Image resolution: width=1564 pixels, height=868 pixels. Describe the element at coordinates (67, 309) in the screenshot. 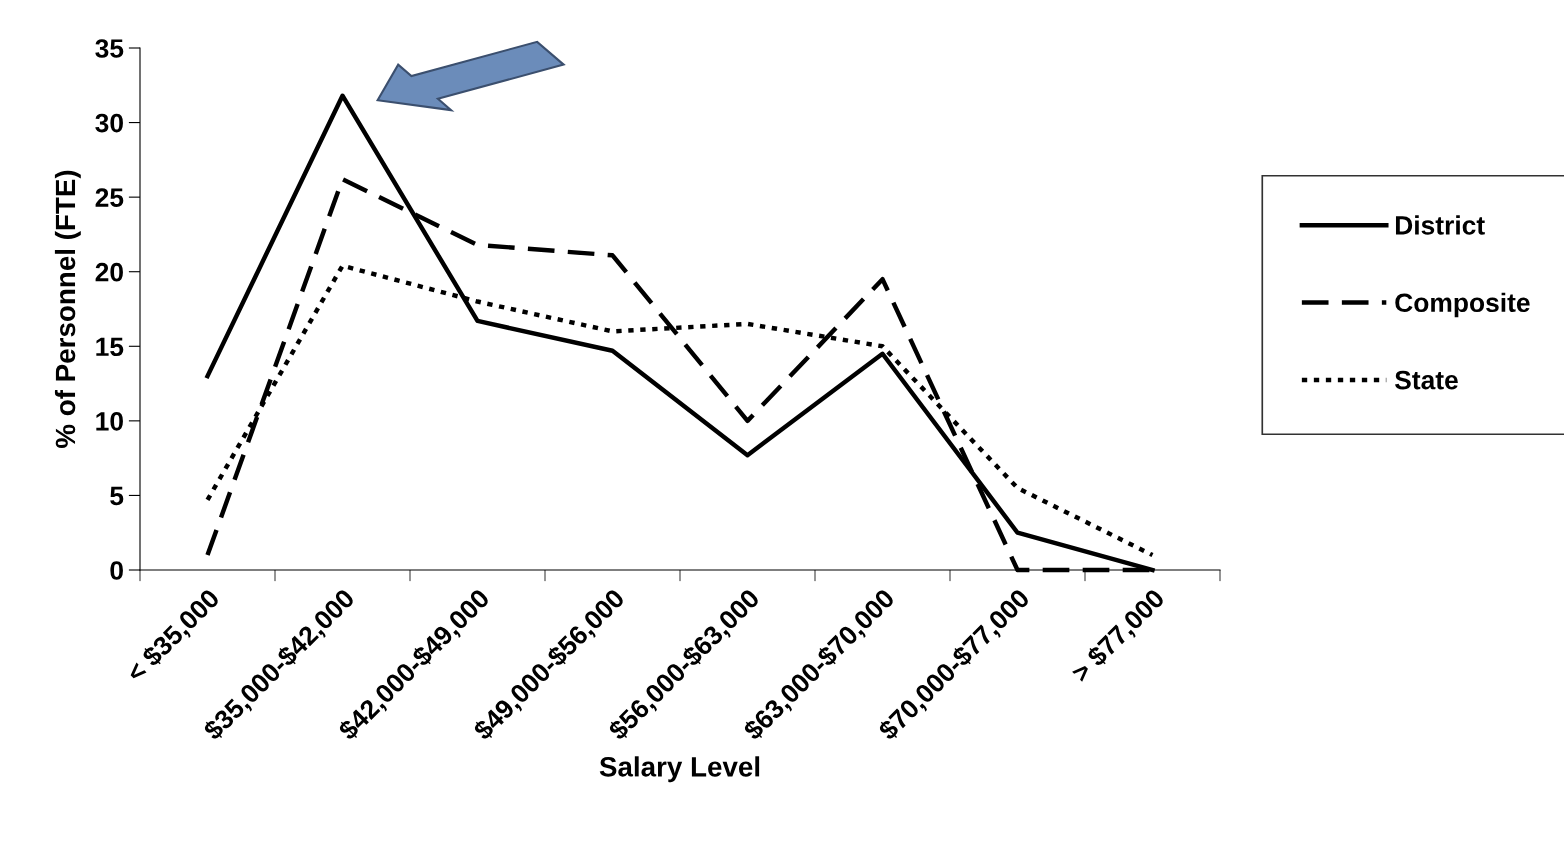

I see `y-axis-title: % of Personnel (FTE)` at that location.